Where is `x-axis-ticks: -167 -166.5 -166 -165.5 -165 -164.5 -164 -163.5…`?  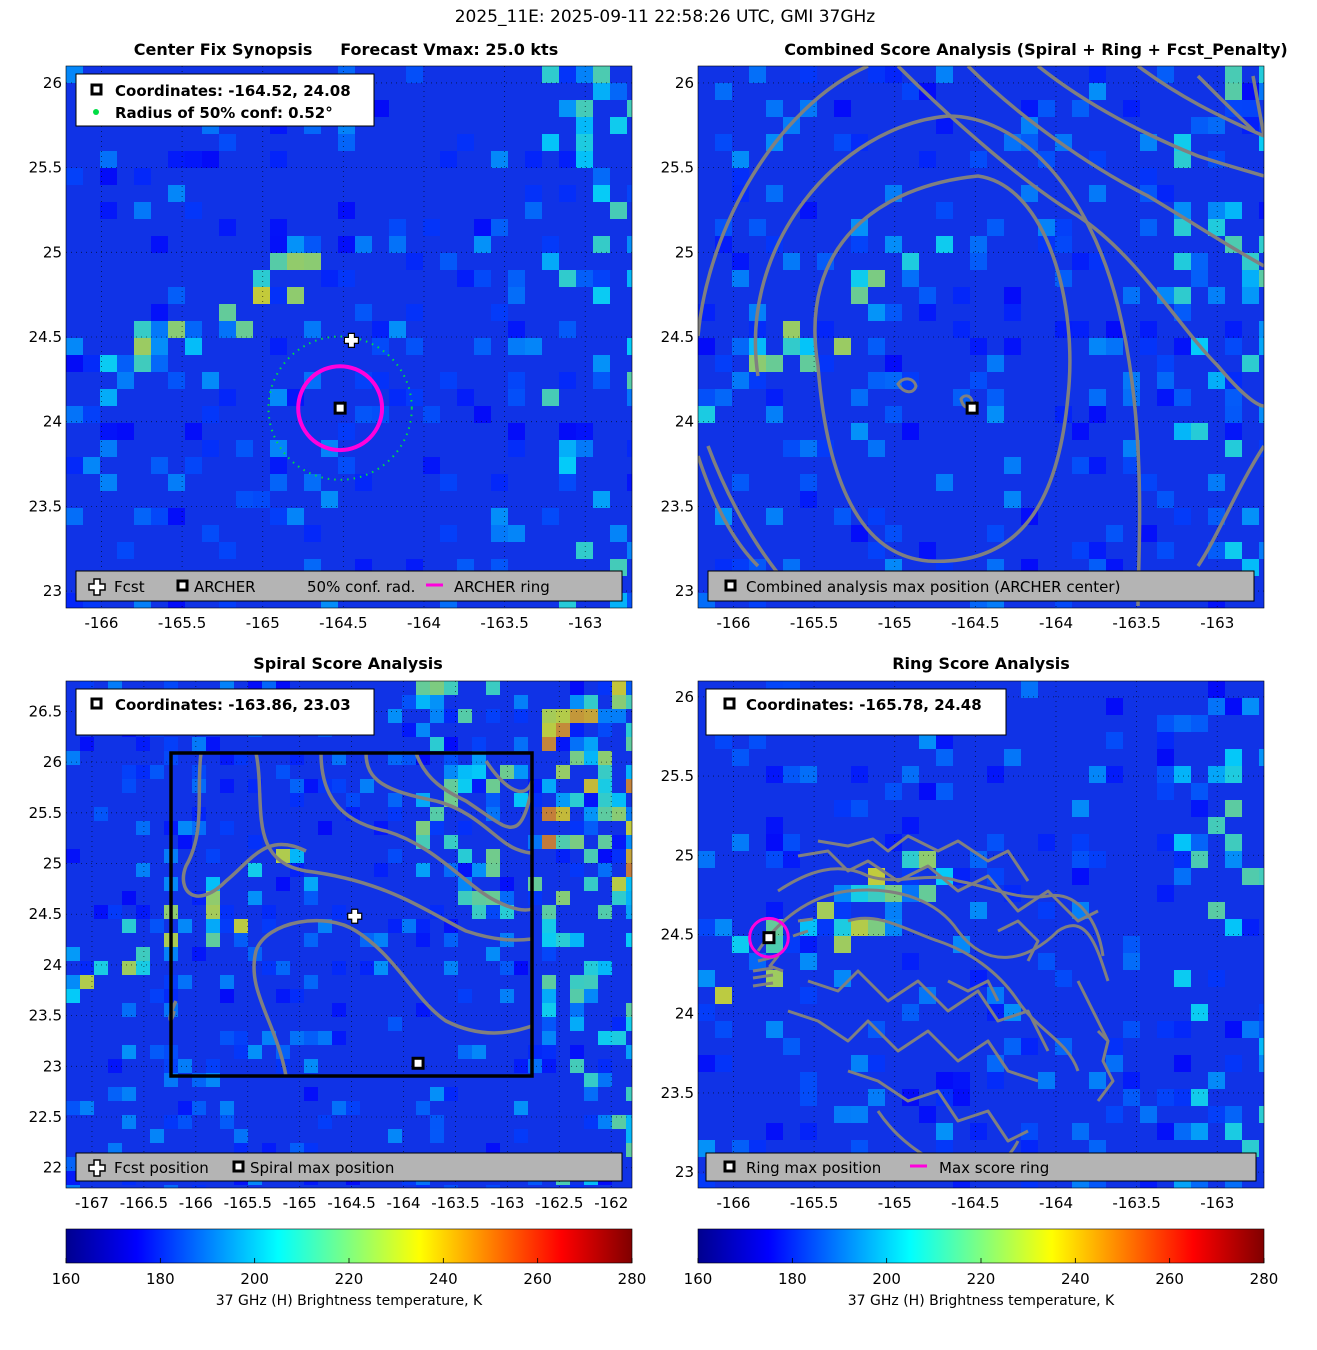
x-axis-ticks: -167 -166.5 -166 -165.5 -165 -164.5 -164 -163.5… is located at coordinates (351, 1203).